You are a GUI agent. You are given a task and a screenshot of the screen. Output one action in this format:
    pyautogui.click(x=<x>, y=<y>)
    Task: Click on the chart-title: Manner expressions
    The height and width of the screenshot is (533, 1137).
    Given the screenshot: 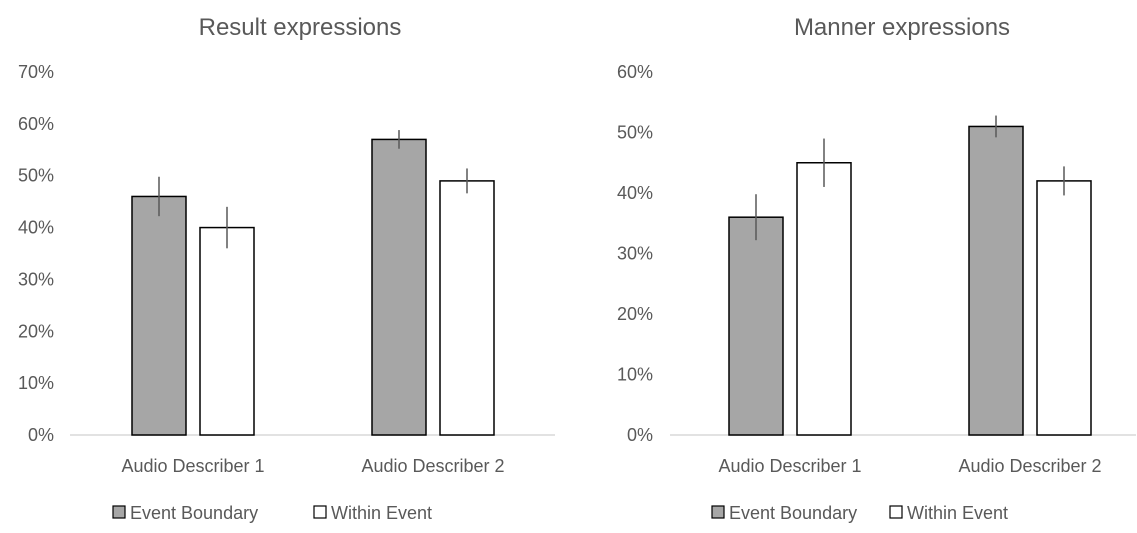 What is the action you would take?
    pyautogui.click(x=902, y=27)
    